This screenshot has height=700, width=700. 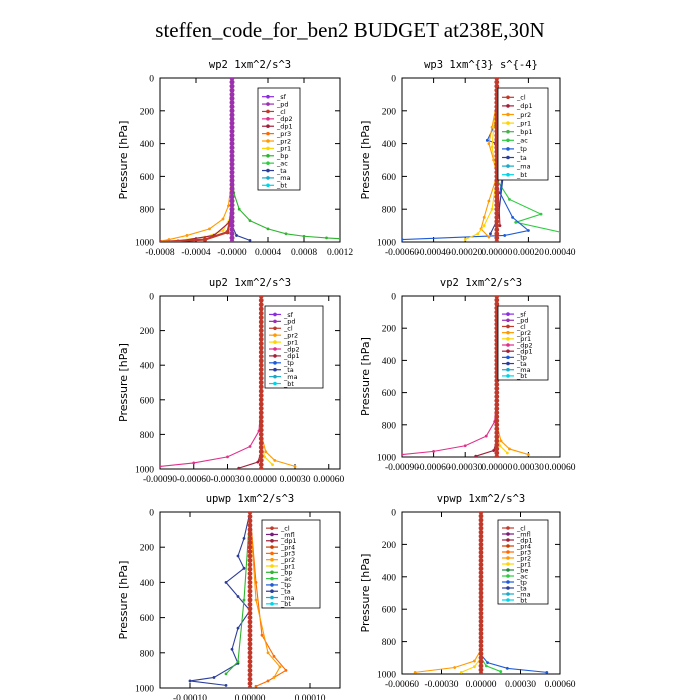 What do you see at coordinates (261, 480) in the screenshot?
I see `x-tick-label: 0.00000` at bounding box center [261, 480].